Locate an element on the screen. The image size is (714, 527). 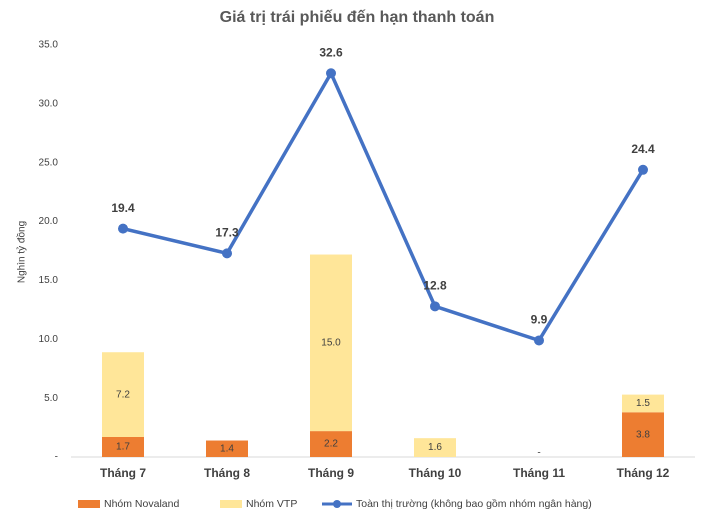
x-tick-label: Tháng 8 is located at coordinates (227, 473).